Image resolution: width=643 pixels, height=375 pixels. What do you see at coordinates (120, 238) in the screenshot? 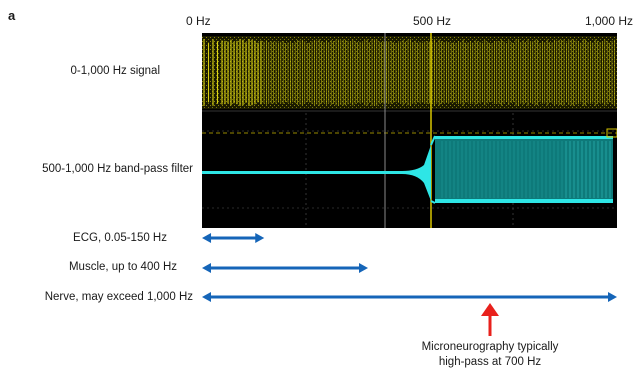
I see `range-label-ecg: ECG, 0.05-150 Hz` at bounding box center [120, 238].